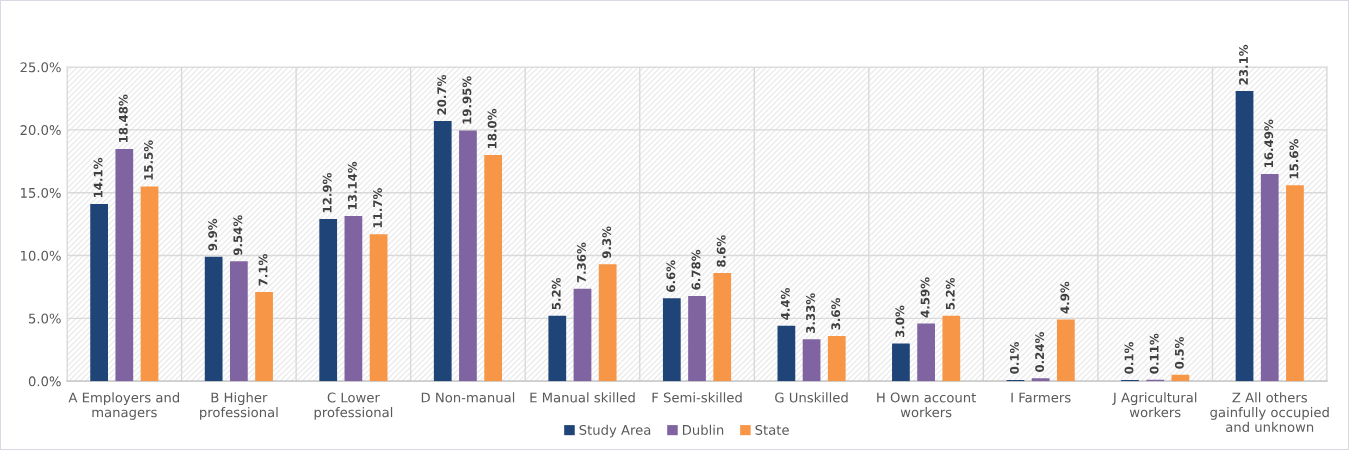  I want to click on data-label: 4.4%, so click(785, 303).